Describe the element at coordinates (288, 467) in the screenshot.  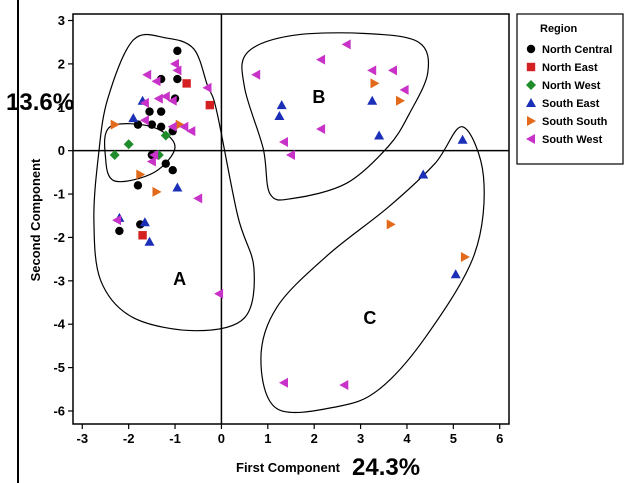
I see `x-axis-title: First Component` at that location.